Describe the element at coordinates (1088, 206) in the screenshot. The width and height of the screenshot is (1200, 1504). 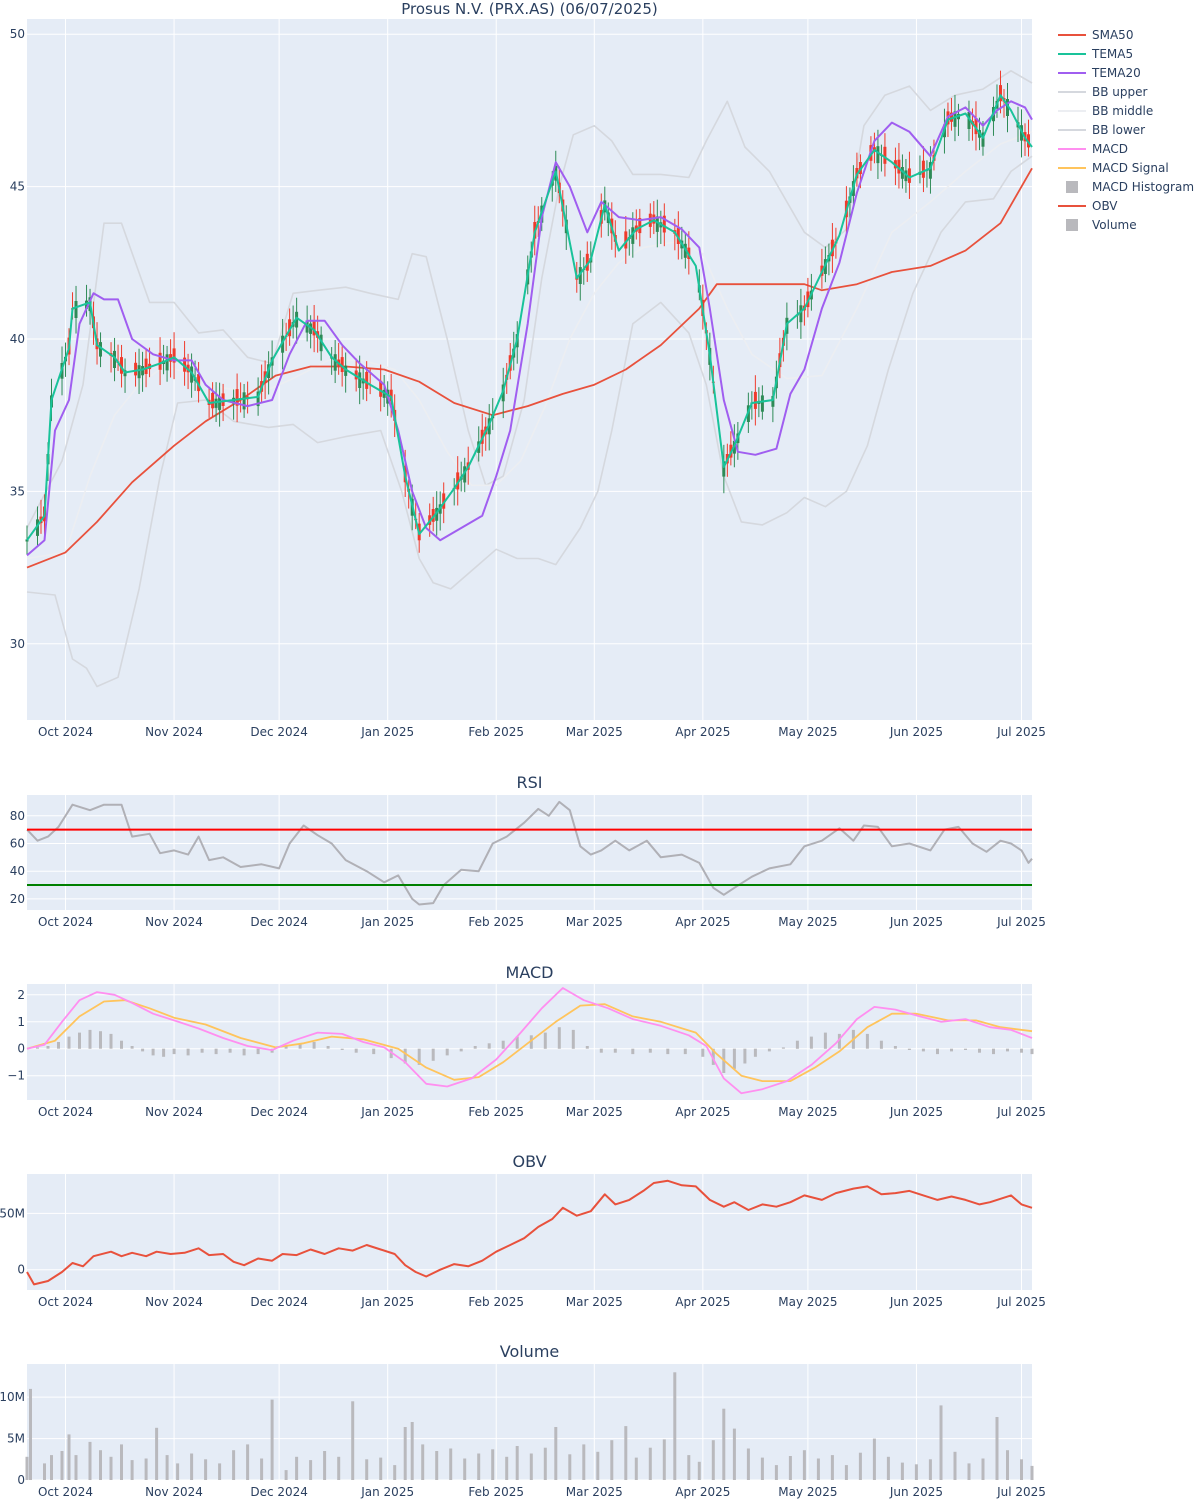
I see `legend-item-obv: OBV` at that location.